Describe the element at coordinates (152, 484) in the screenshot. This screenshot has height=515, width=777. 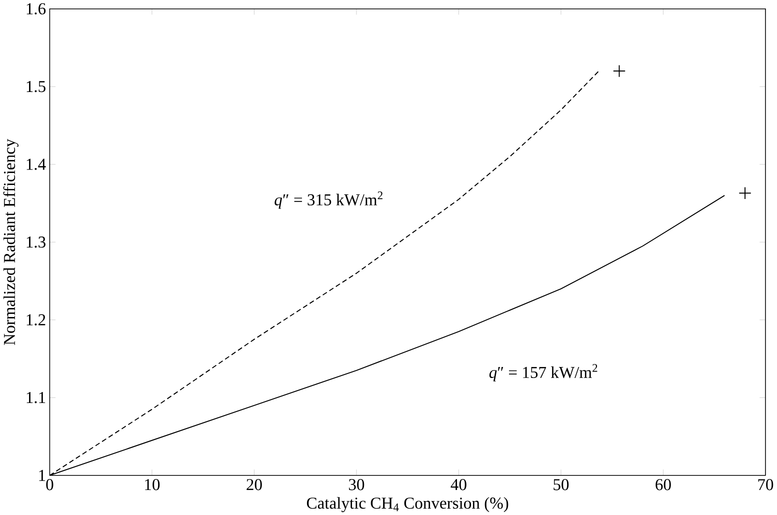
I see `x-tick-label: 10` at that location.